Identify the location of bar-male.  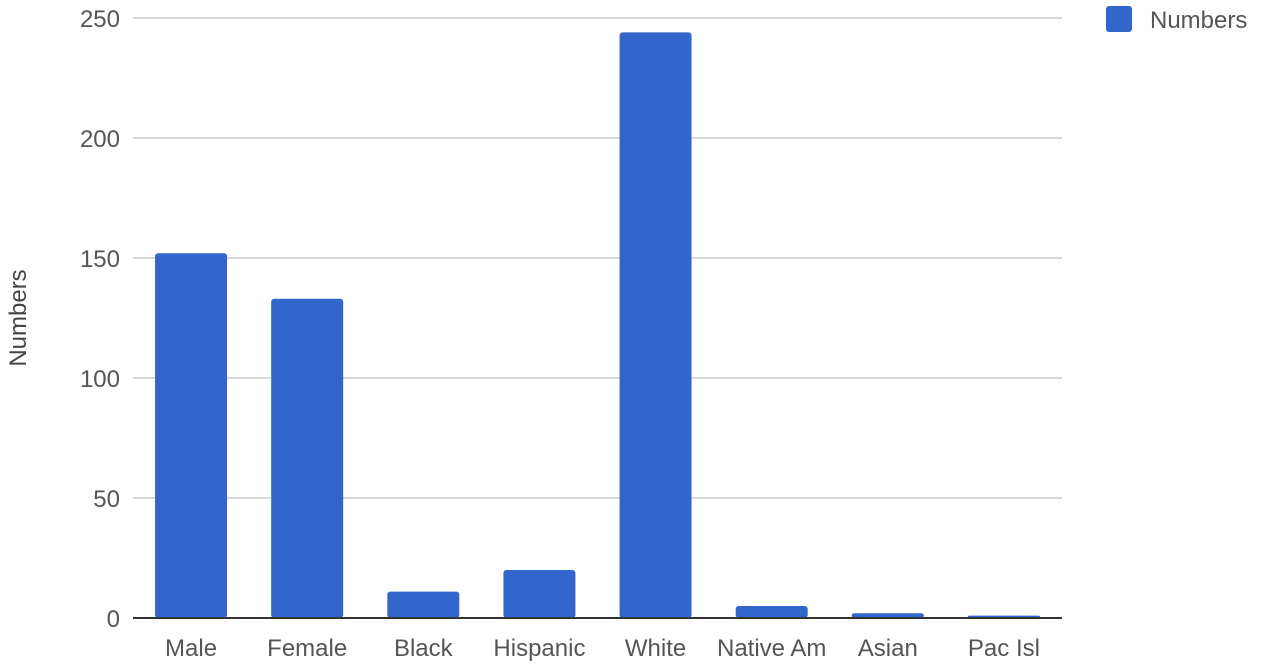
(191, 435).